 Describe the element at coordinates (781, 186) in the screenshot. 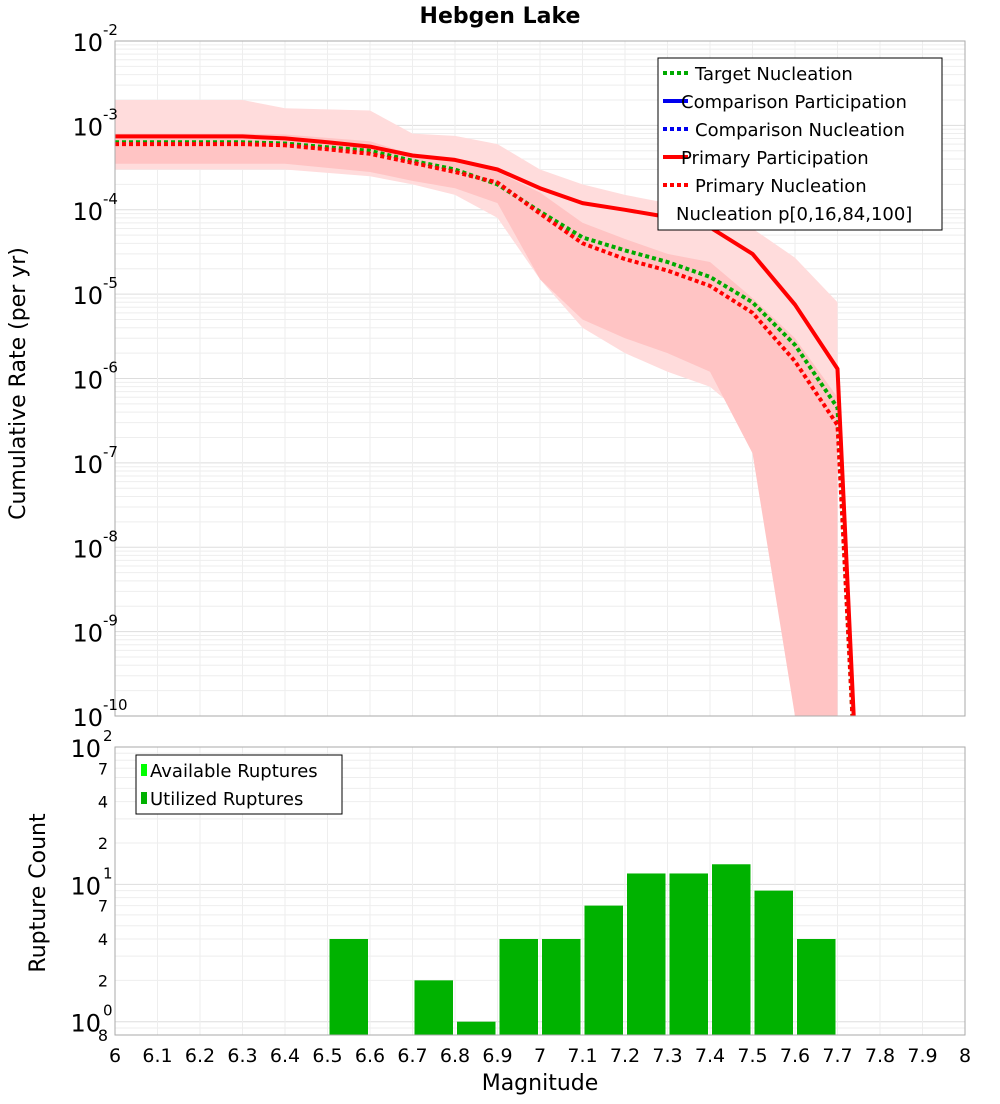

I see `legend-label: Primary Nucleation` at that location.